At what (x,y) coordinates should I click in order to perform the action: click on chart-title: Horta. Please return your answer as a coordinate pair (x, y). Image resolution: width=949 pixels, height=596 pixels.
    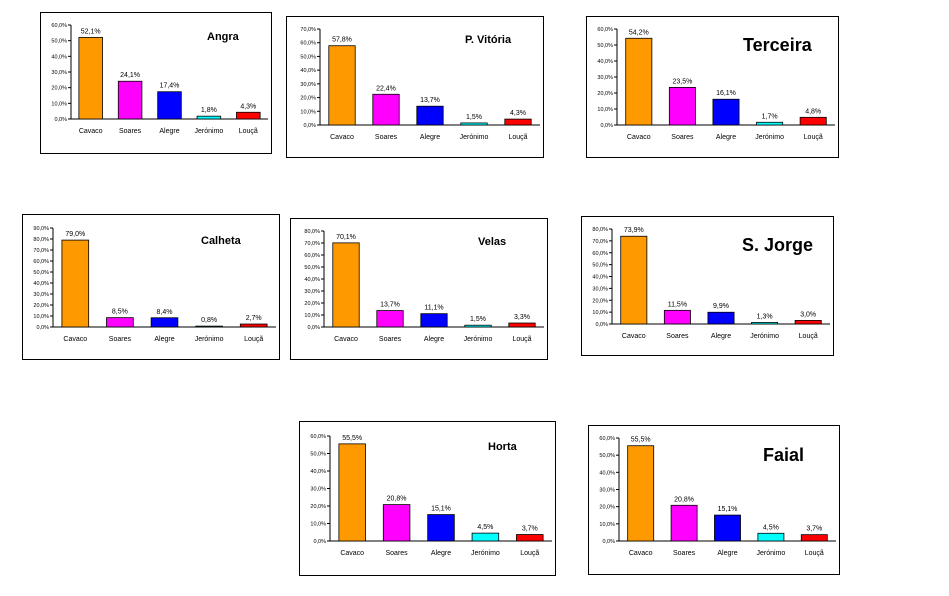
    Looking at the image, I should click on (502, 447).